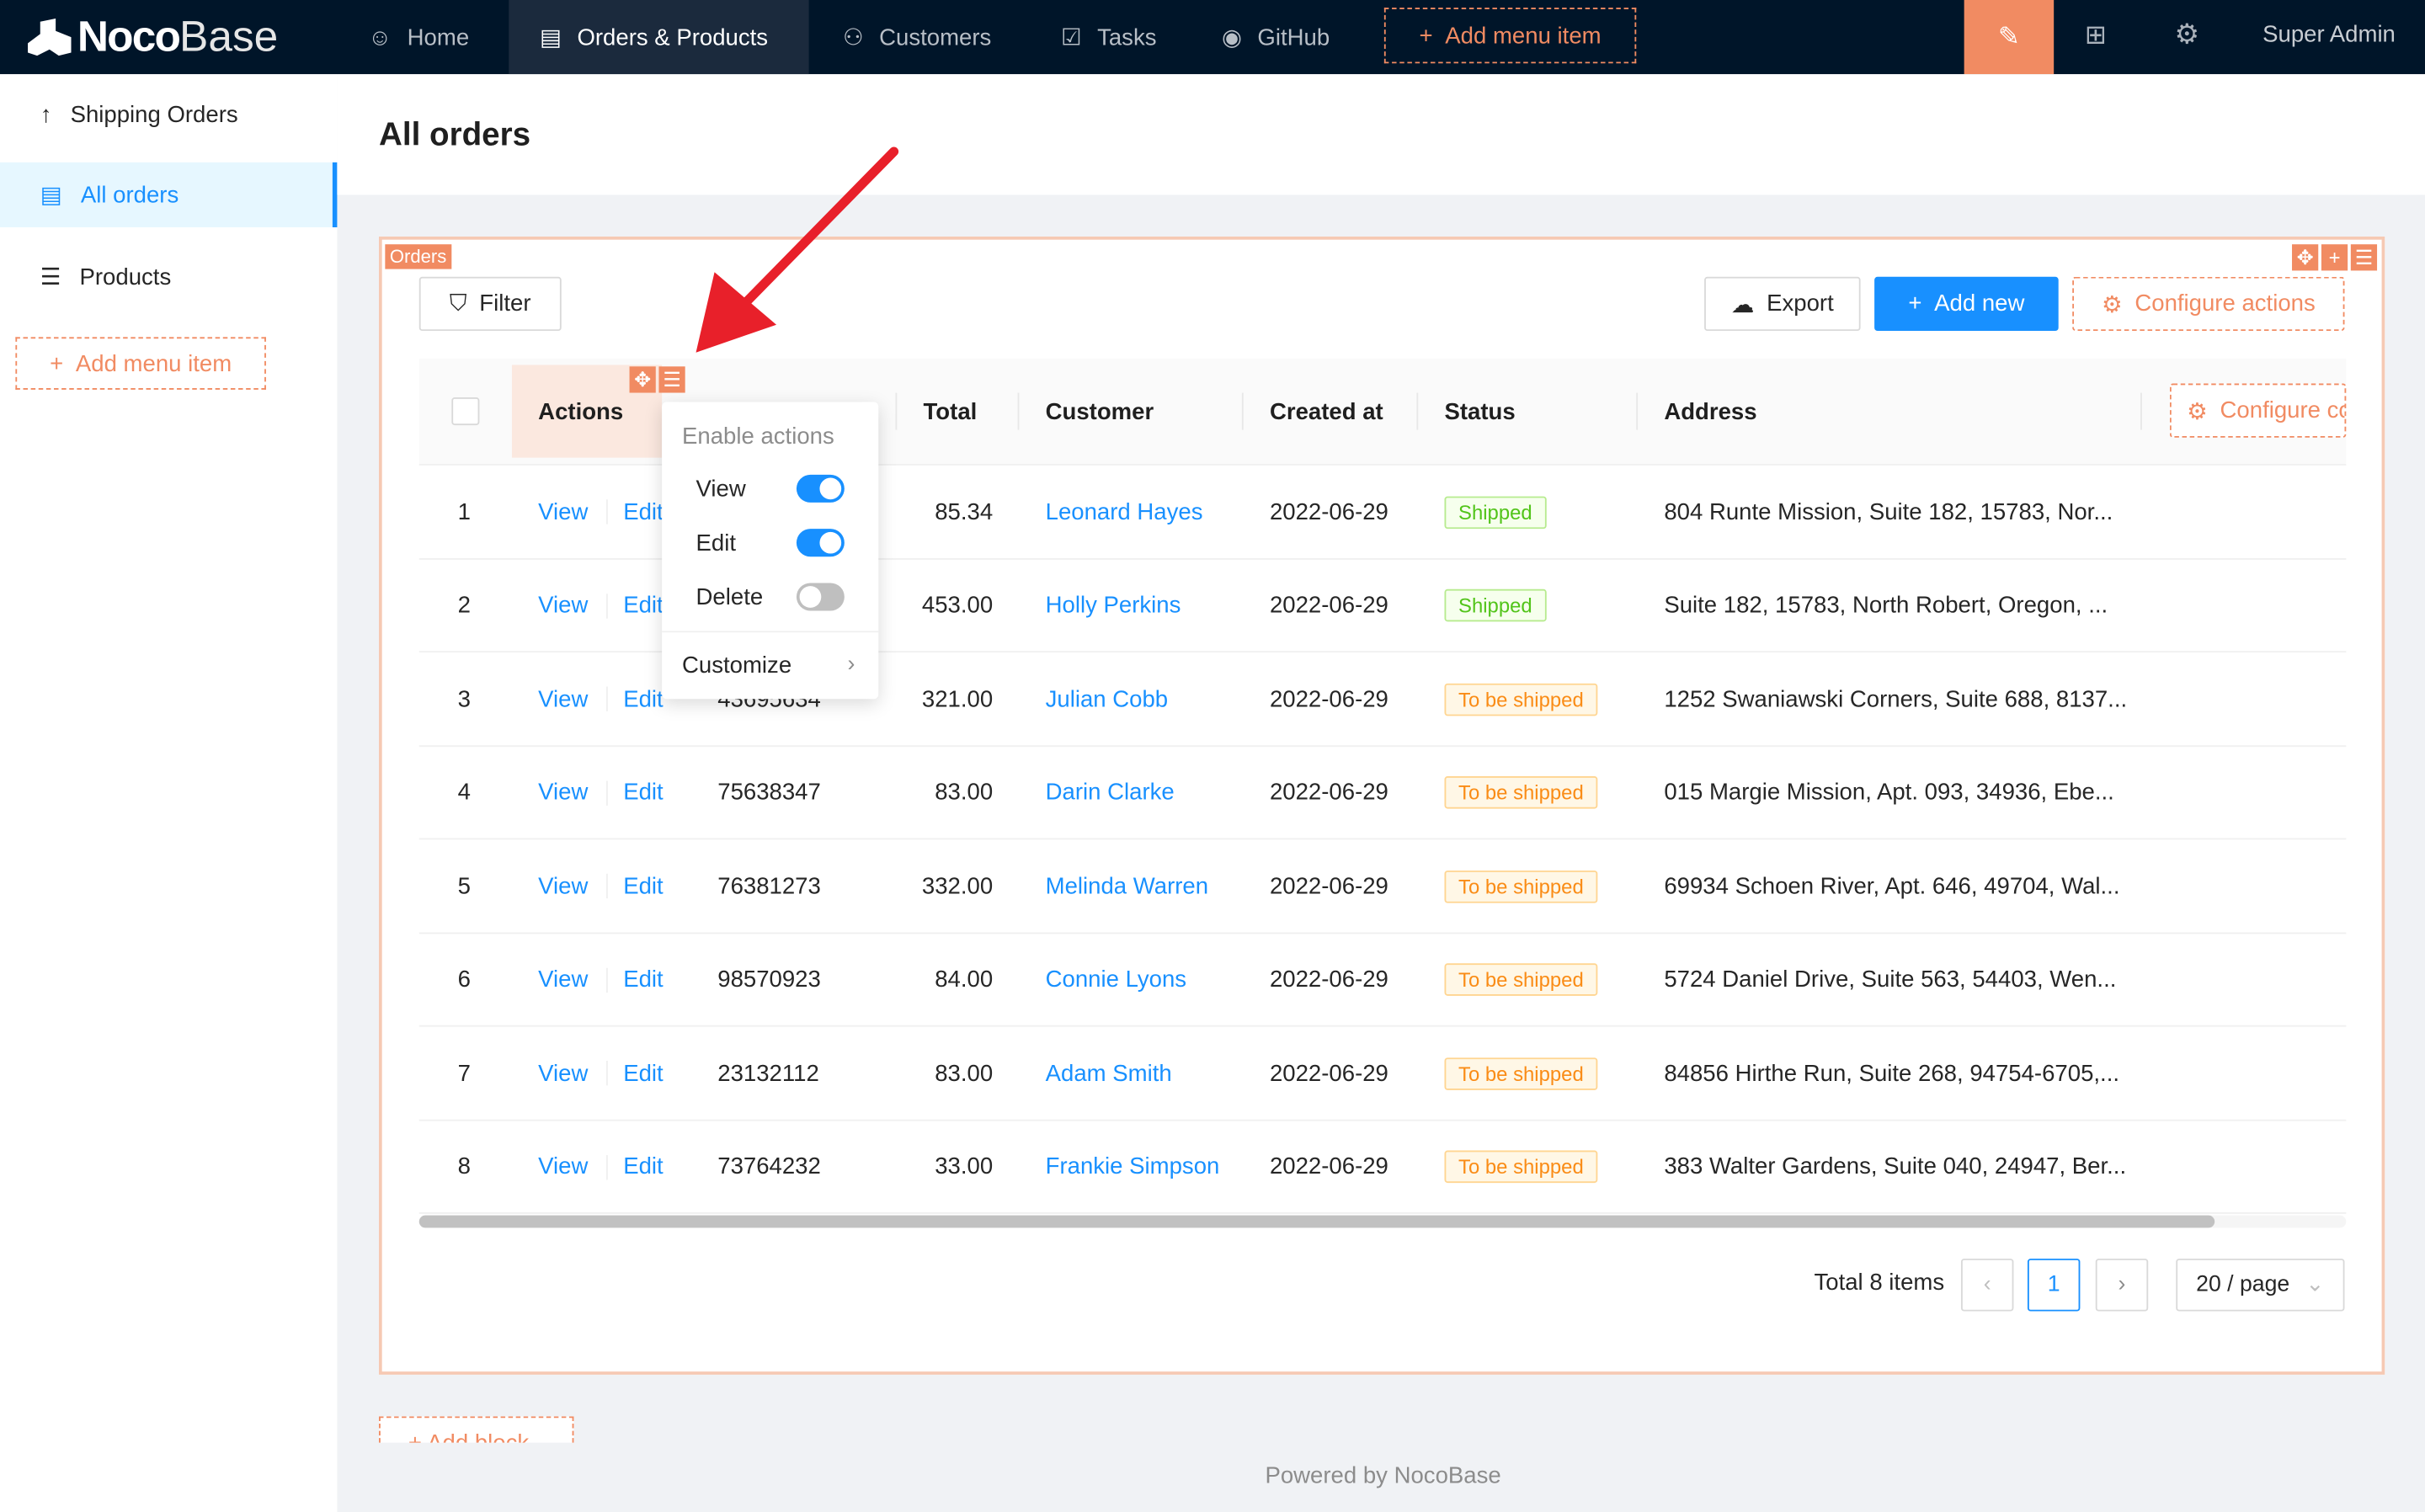 This screenshot has height=1512, width=2425. Describe the element at coordinates (716, 543) in the screenshot. I see `popup-item-edit: Edit` at that location.